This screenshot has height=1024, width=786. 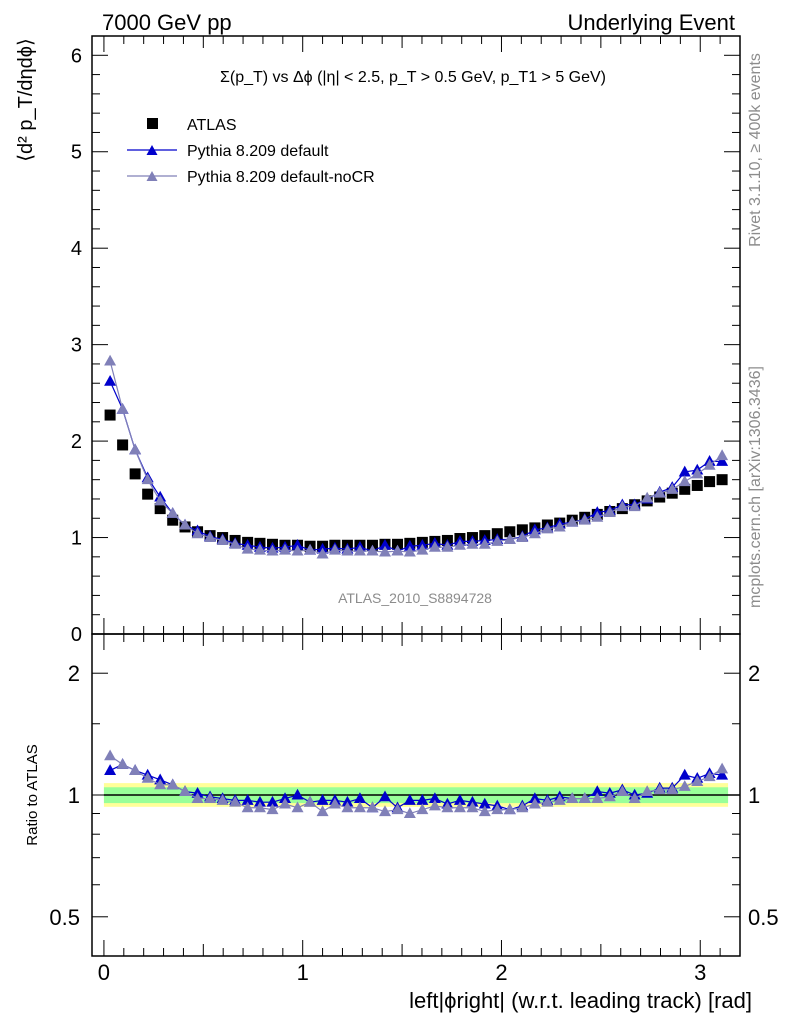 What do you see at coordinates (700, 972) in the screenshot?
I see `x-tick-label: 3` at bounding box center [700, 972].